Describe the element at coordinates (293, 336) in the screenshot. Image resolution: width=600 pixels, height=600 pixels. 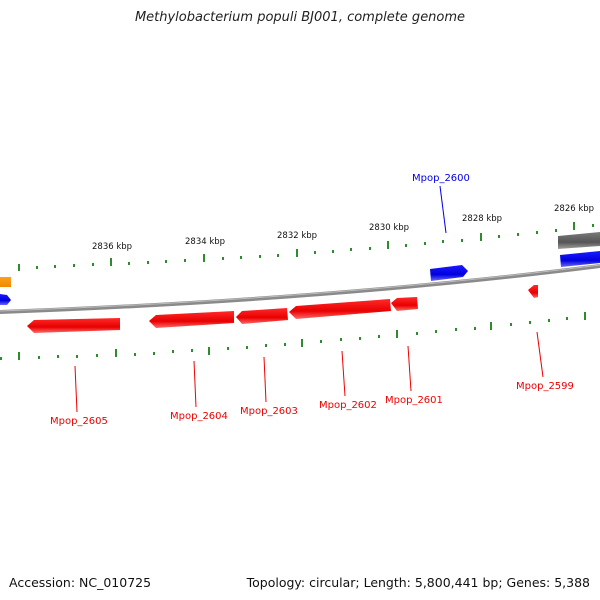
I see `lower-tick-scale` at that location.